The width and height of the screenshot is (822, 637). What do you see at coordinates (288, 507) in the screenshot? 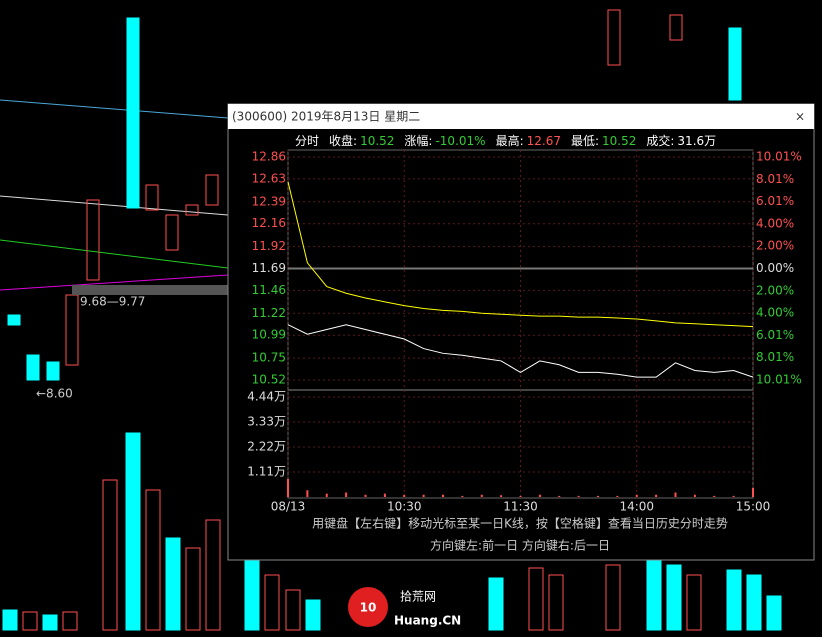
I see `x-tick-label: 08/13` at bounding box center [288, 507].